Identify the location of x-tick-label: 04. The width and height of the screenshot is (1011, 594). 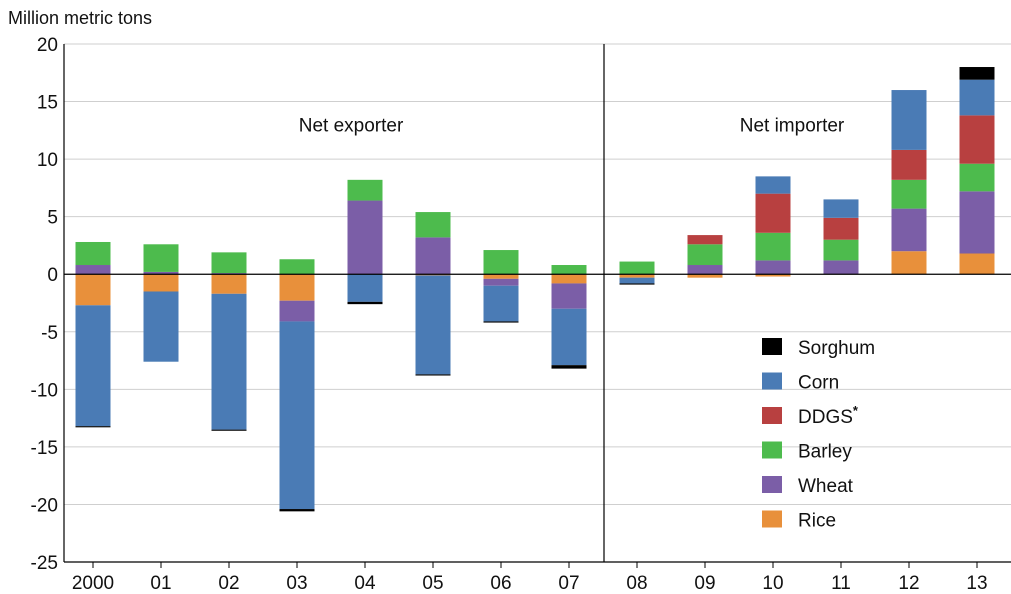
(365, 583).